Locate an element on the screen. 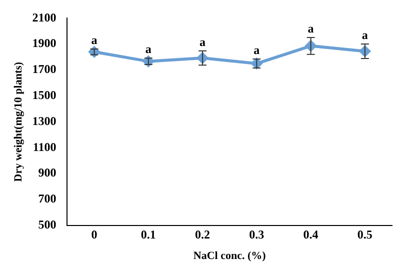 This screenshot has width=412, height=275. y-tick-label: 1100 is located at coordinates (44, 147).